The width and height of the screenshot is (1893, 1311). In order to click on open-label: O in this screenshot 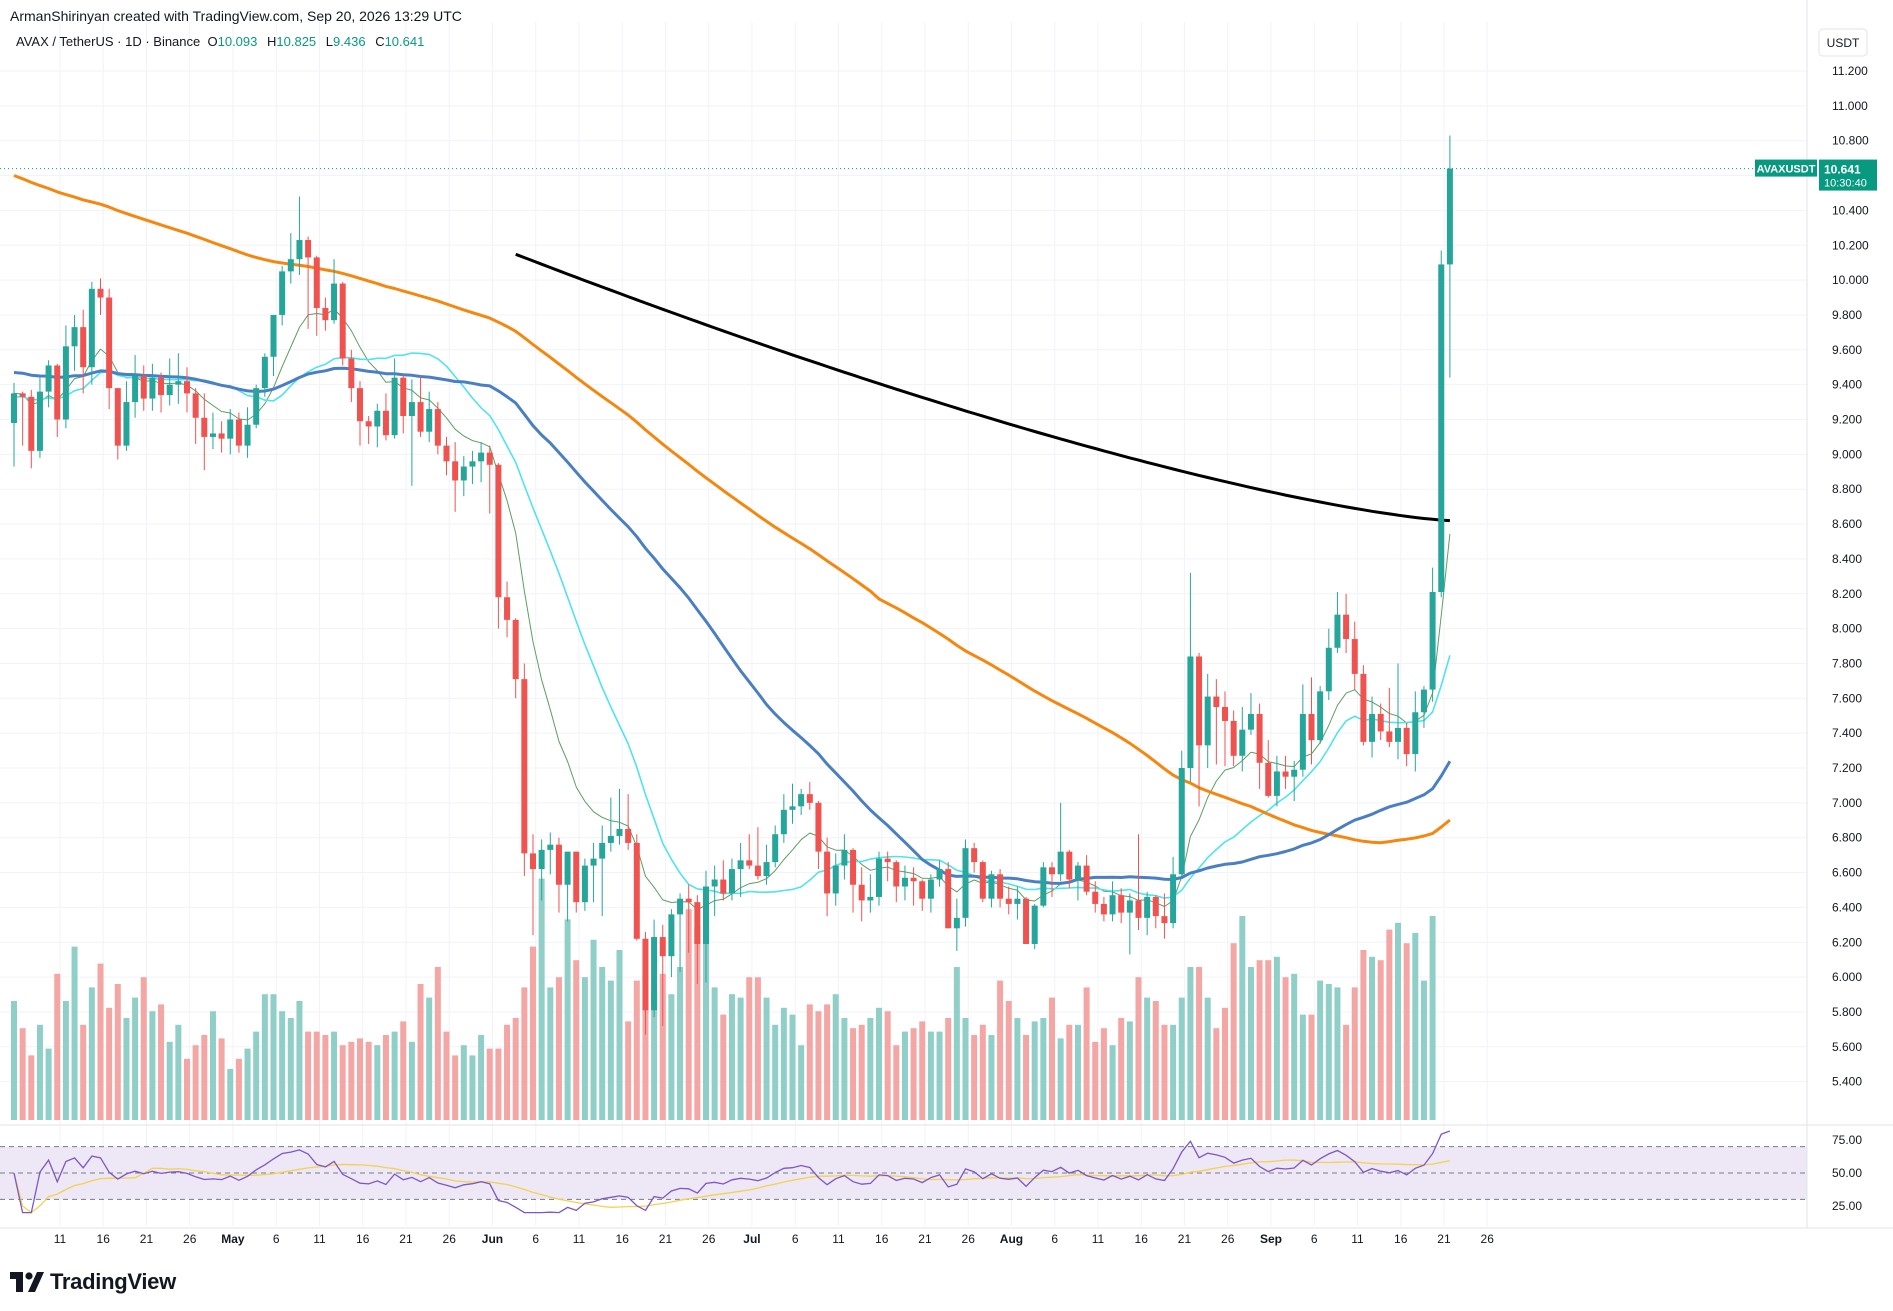, I will do `click(212, 41)`.